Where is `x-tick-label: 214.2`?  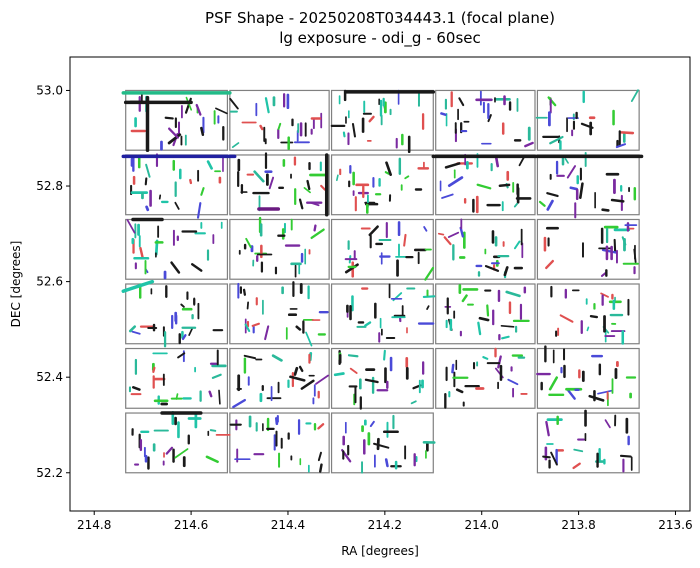
x-tick-label: 214.2 is located at coordinates (385, 525).